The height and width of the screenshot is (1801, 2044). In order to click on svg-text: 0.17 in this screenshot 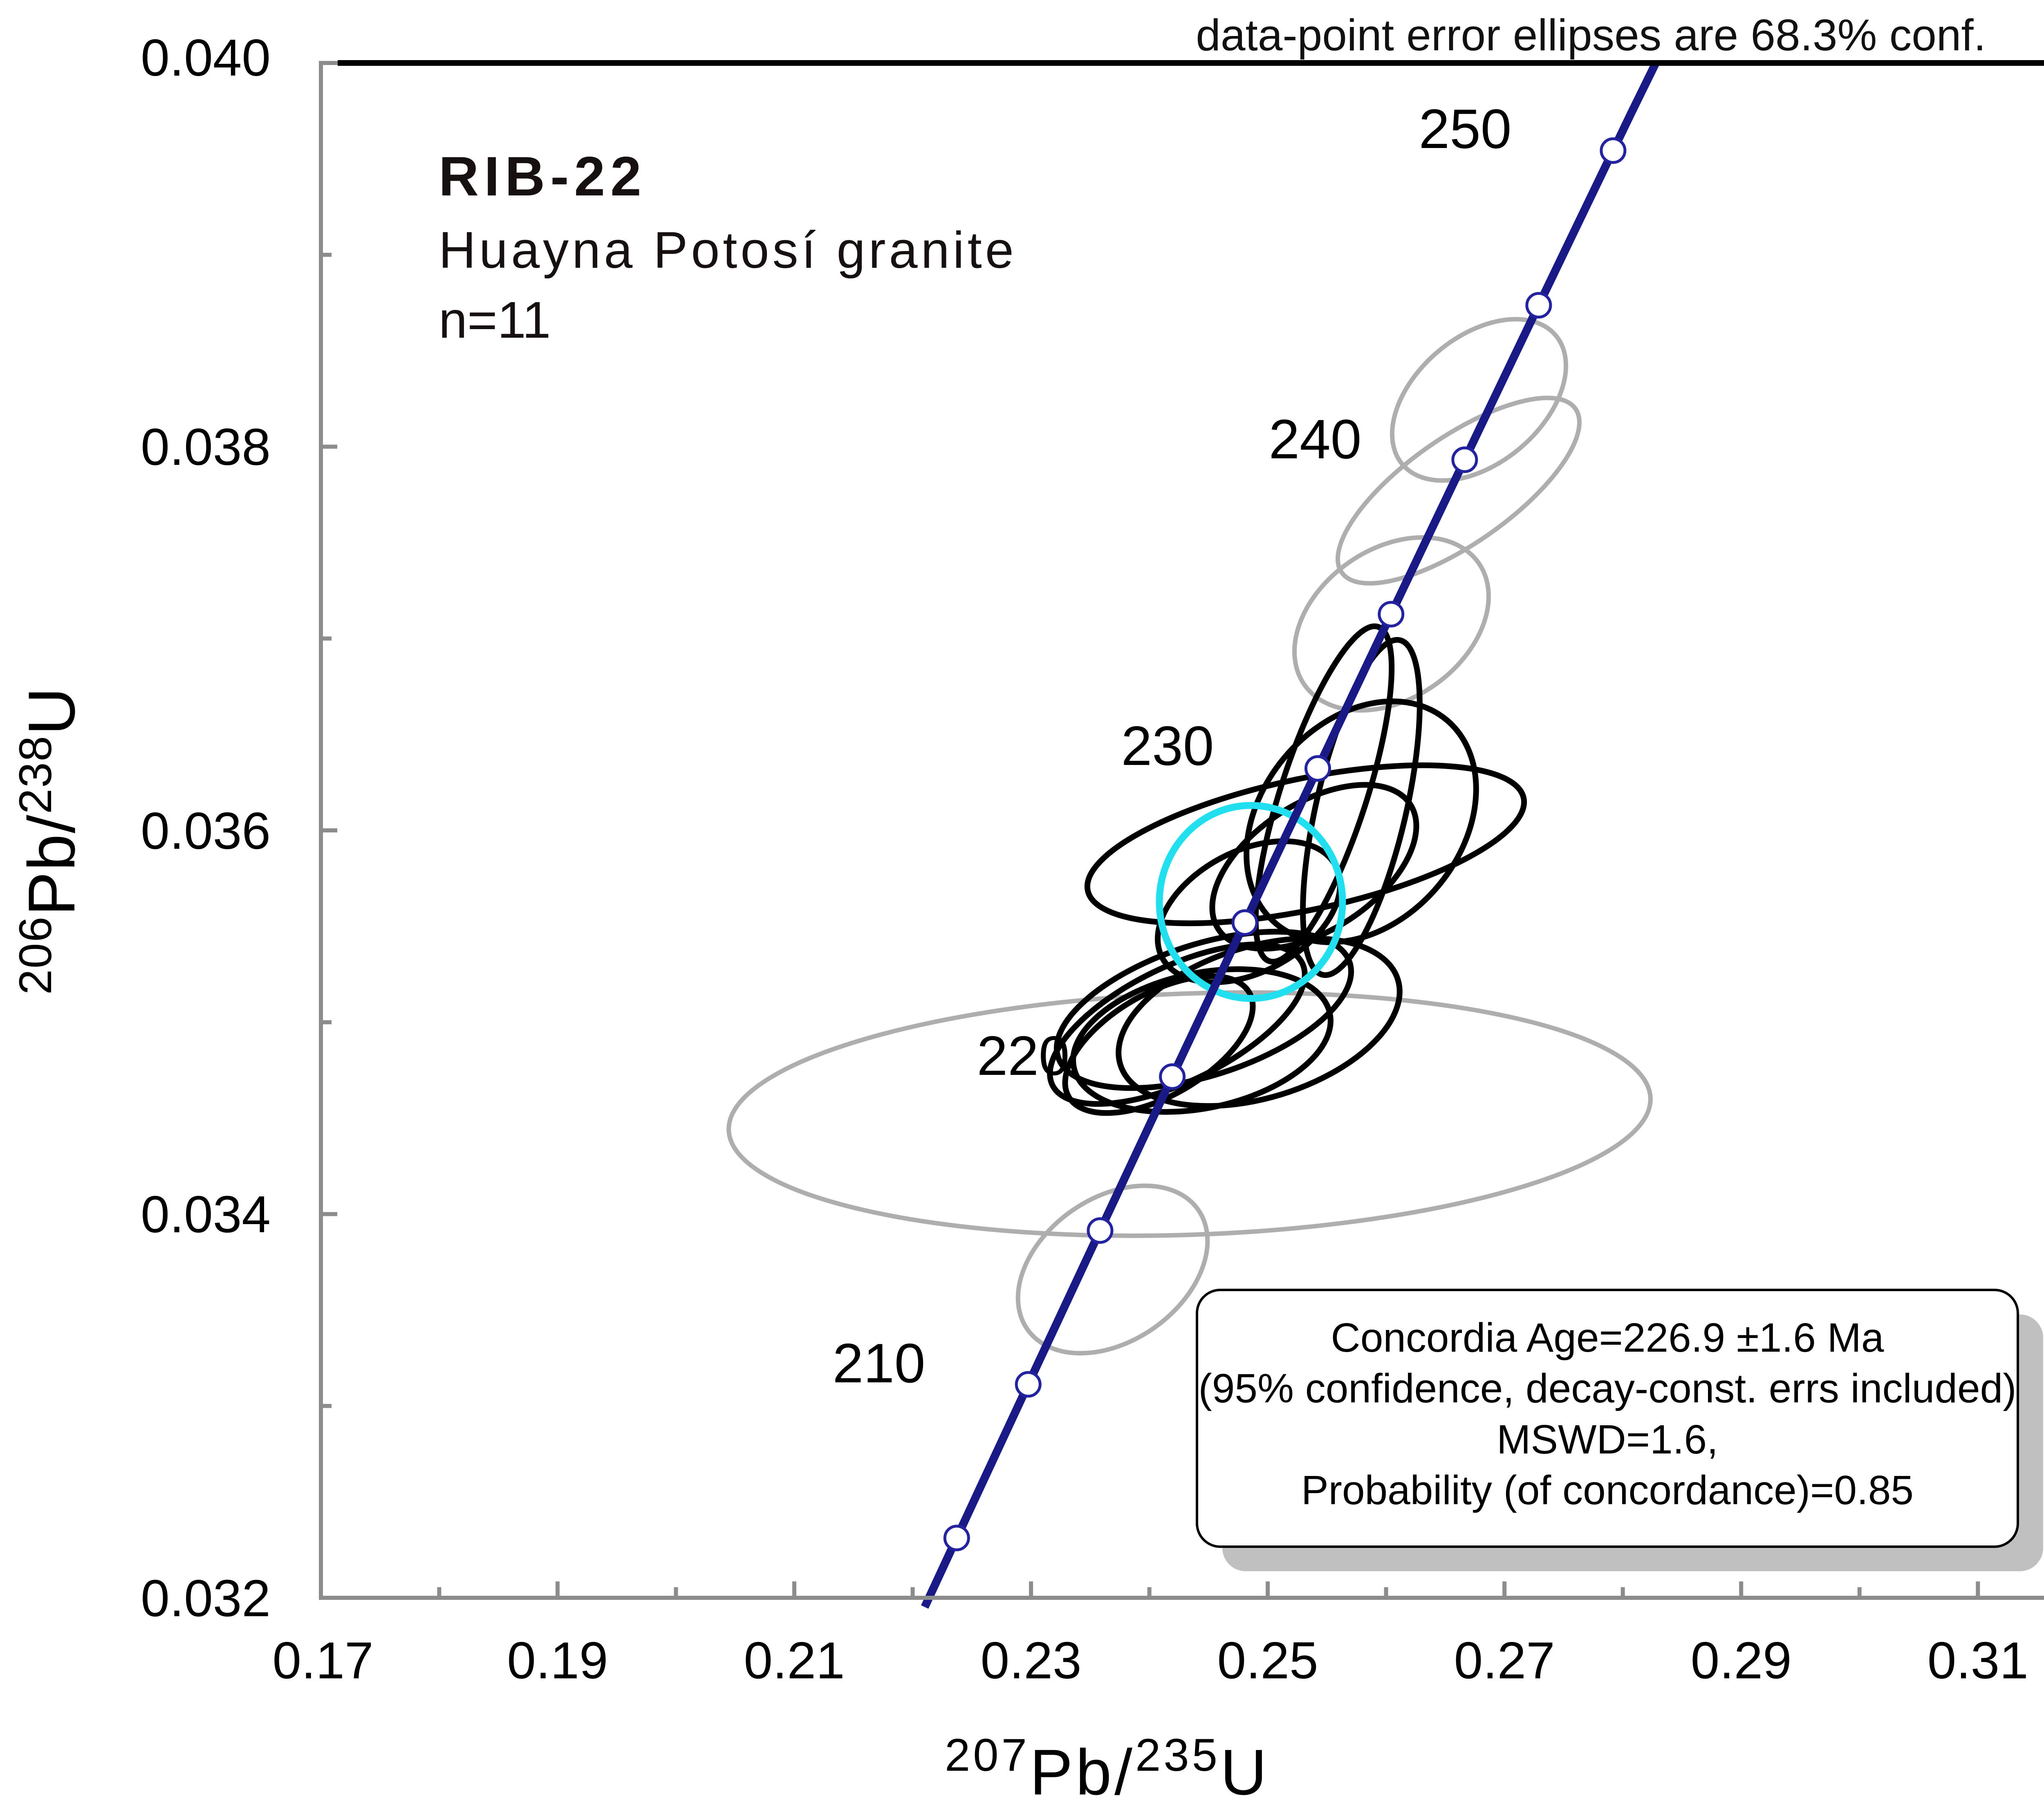, I will do `click(322, 1660)`.